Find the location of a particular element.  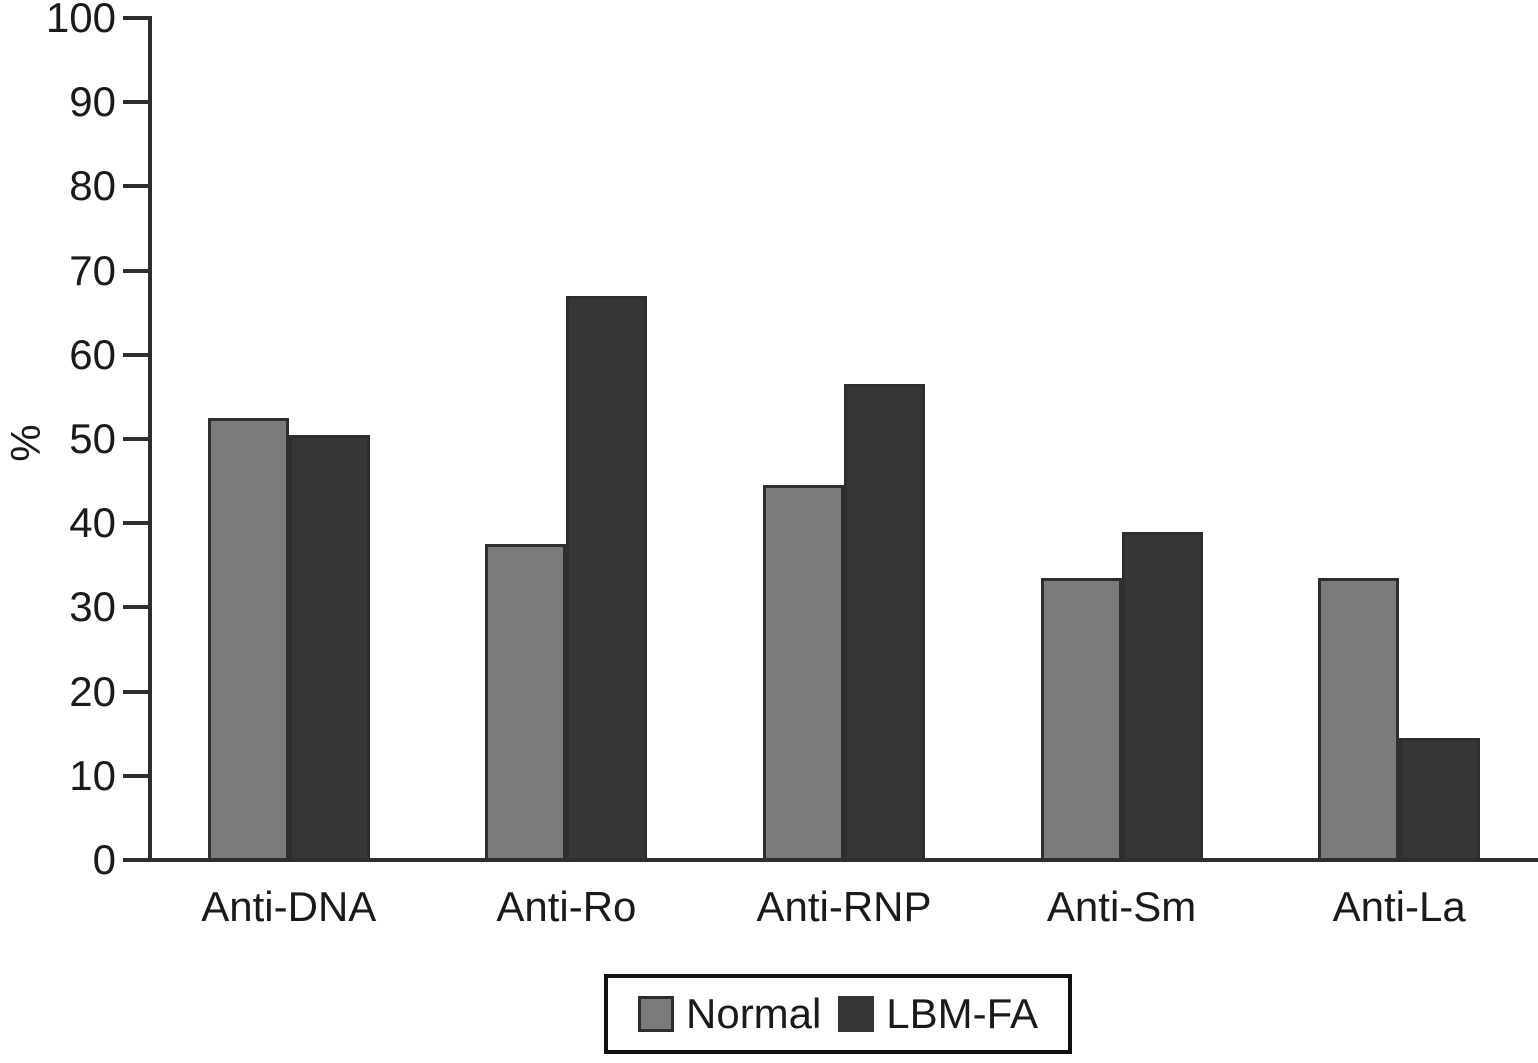

legend-swatch-lbm-fa-icon is located at coordinates (856, 1014).